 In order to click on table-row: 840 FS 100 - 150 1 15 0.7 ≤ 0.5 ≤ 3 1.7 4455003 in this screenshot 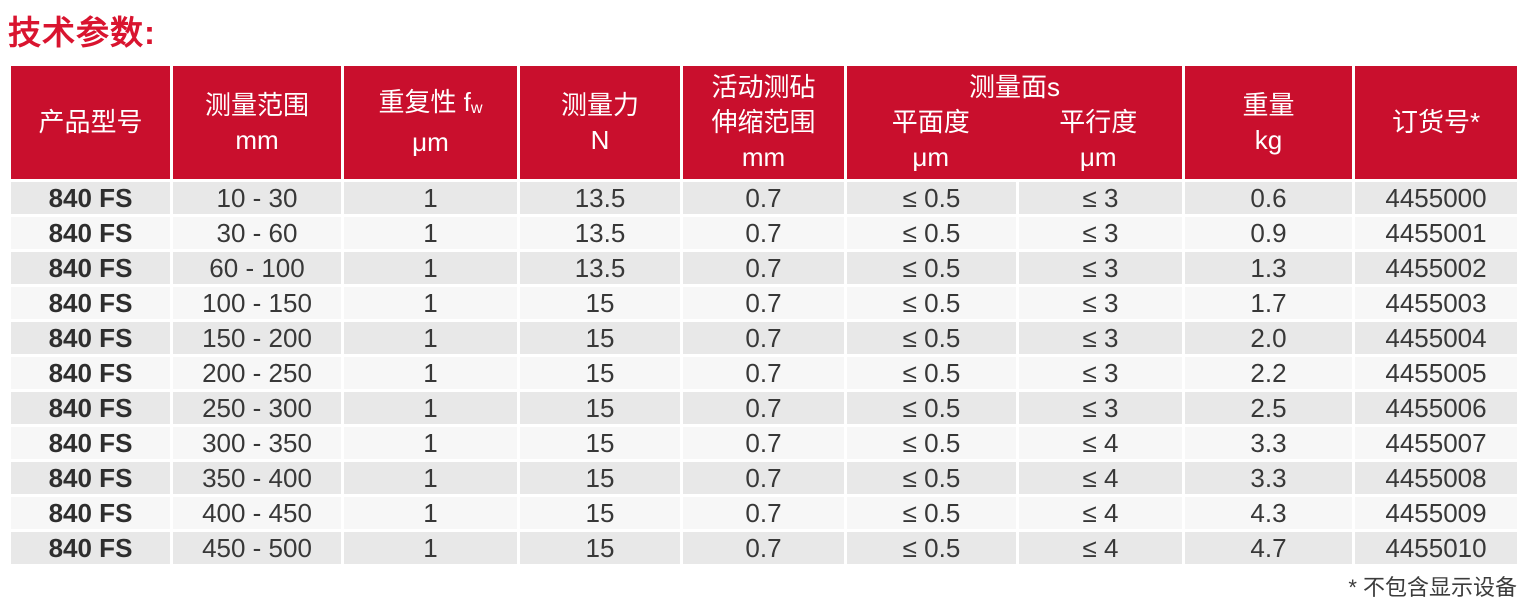, I will do `click(764, 304)`.